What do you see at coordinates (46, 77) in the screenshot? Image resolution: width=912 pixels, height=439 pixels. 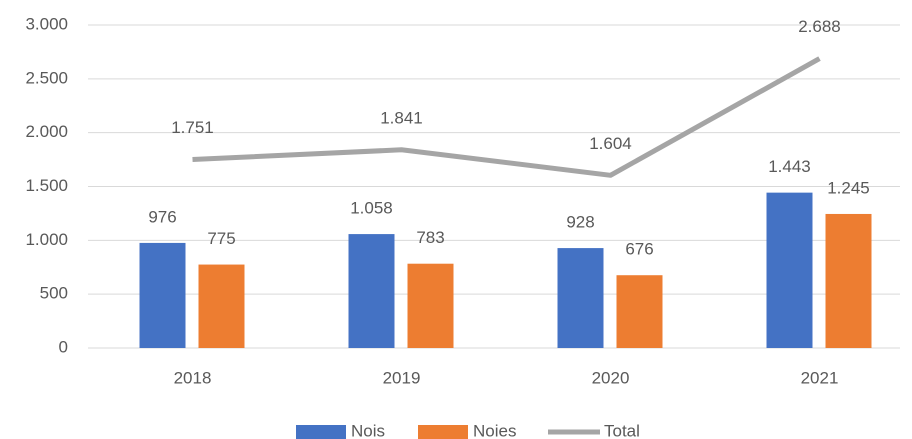 I see `y-tick-label: 2.500` at bounding box center [46, 77].